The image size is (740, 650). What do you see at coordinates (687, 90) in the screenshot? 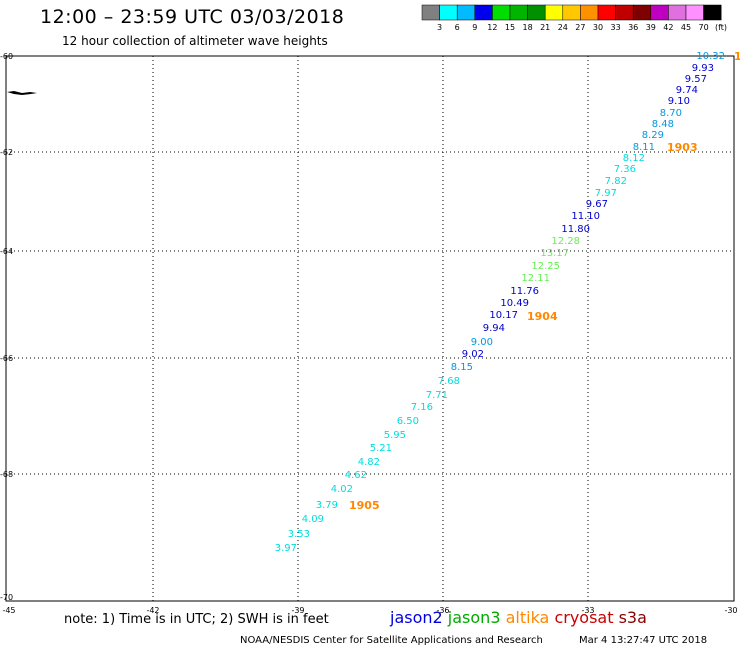
I see `swh-value-label: 9.74` at bounding box center [687, 90].